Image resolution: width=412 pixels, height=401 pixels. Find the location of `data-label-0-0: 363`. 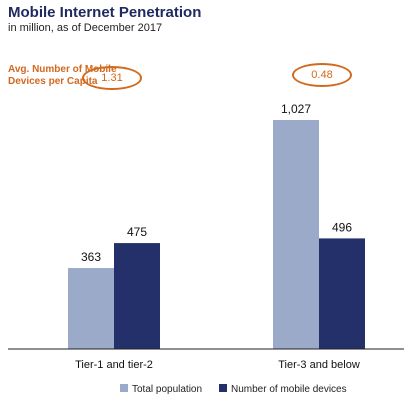

data-label-0-0: 363 is located at coordinates (91, 257).